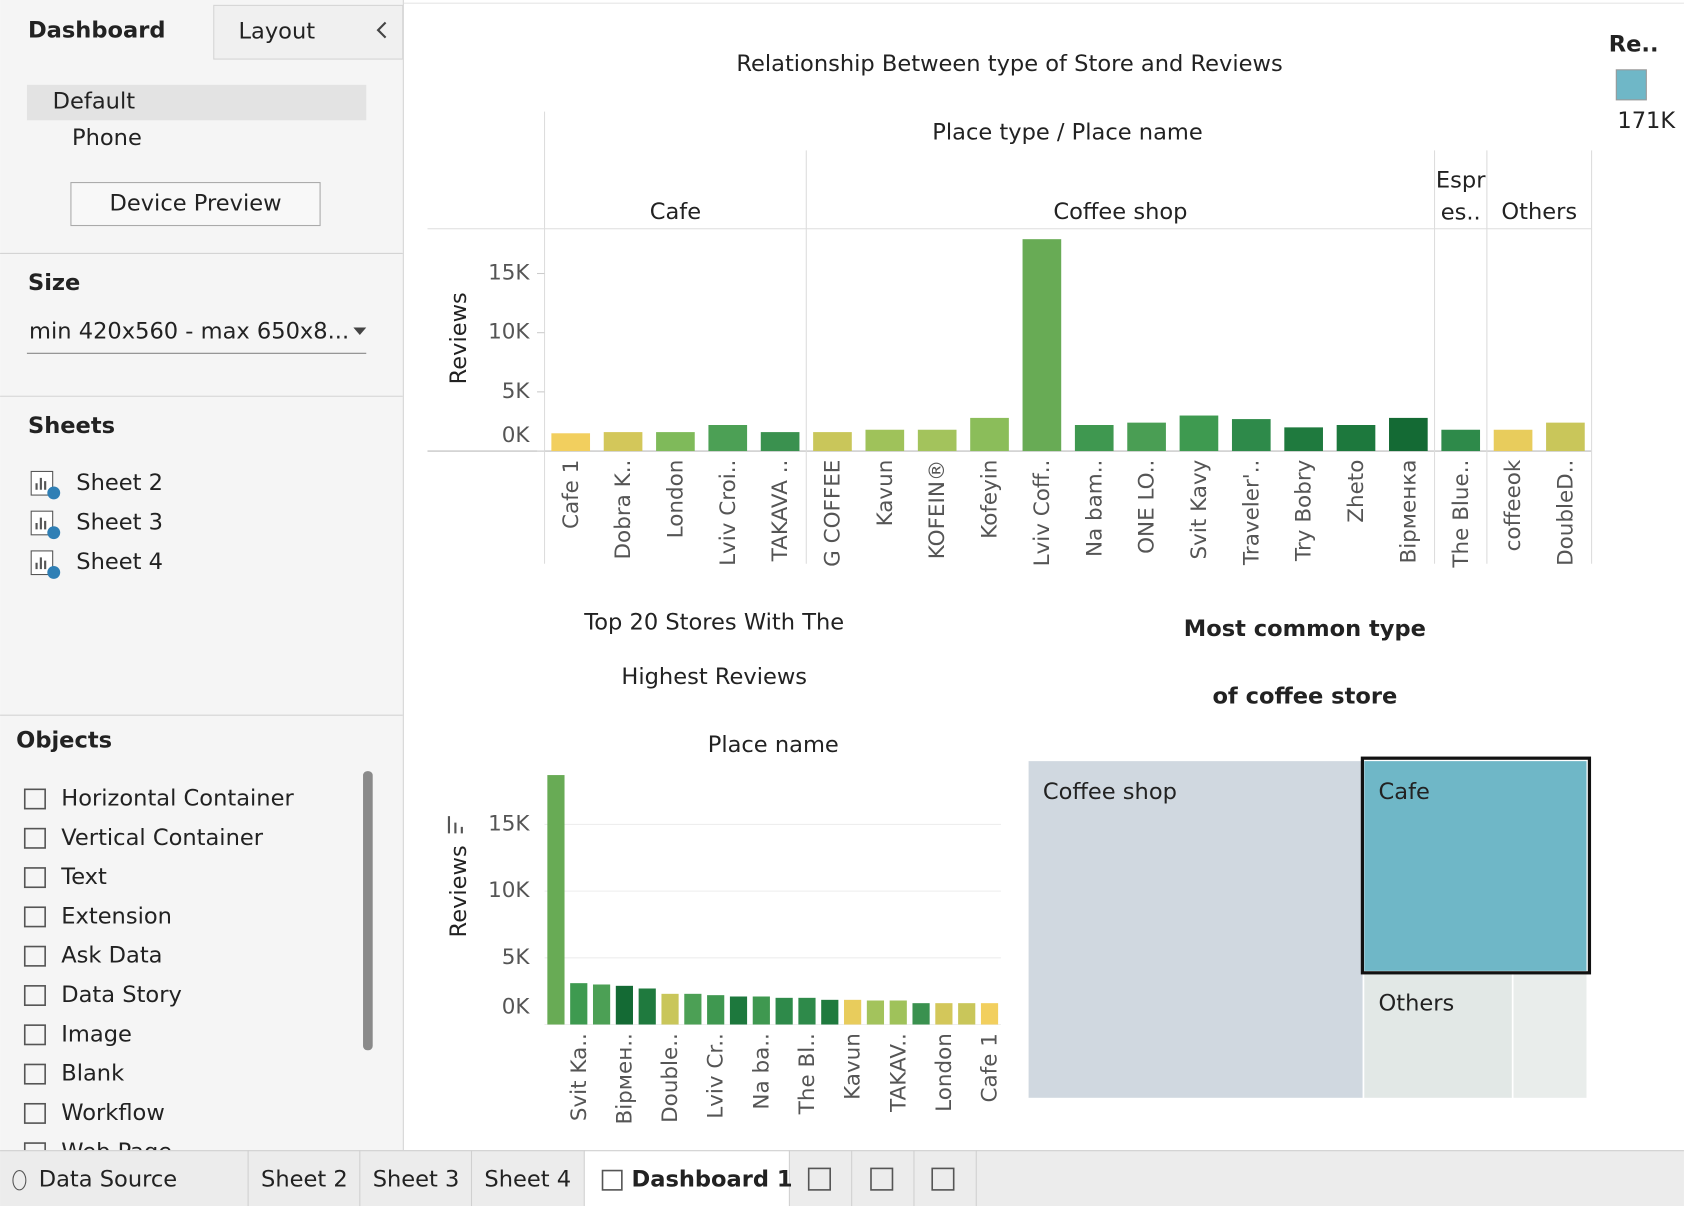  Describe the element at coordinates (54, 533) in the screenshot. I see `sheet-check` at that location.